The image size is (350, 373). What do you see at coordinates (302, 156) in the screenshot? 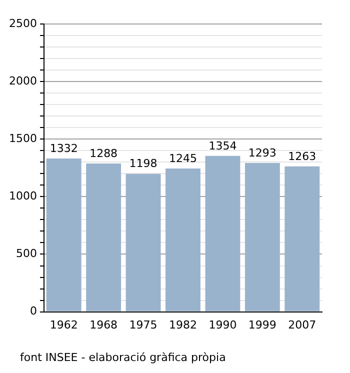
I see `data-label: 1263` at bounding box center [302, 156].